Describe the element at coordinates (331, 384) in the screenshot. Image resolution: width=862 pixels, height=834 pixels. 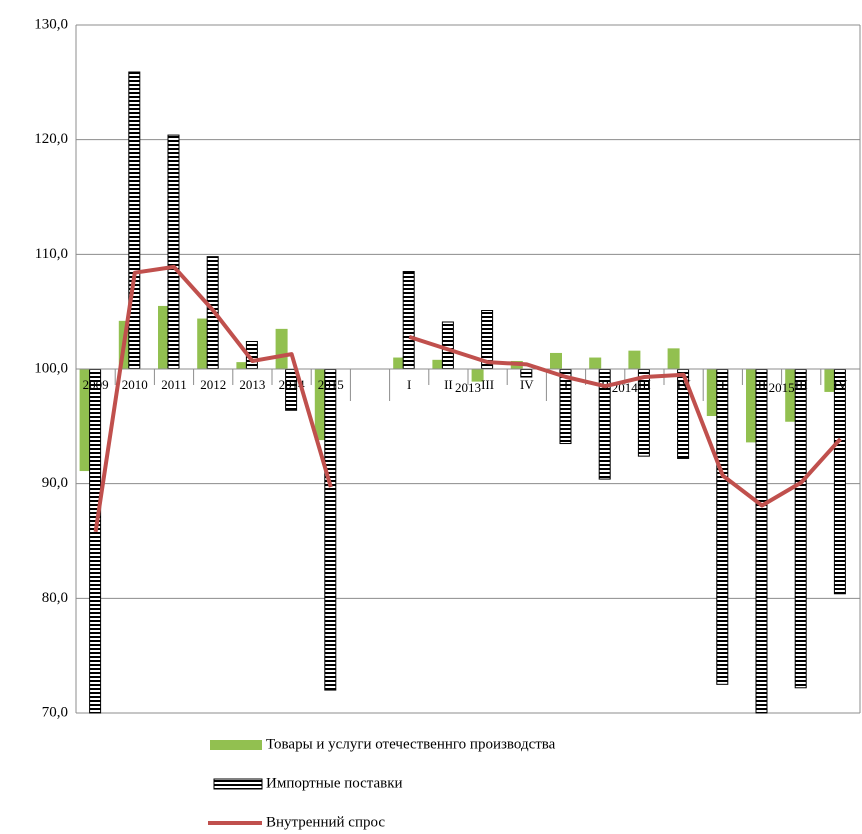
I see `x-tick-label: 2015` at that location.